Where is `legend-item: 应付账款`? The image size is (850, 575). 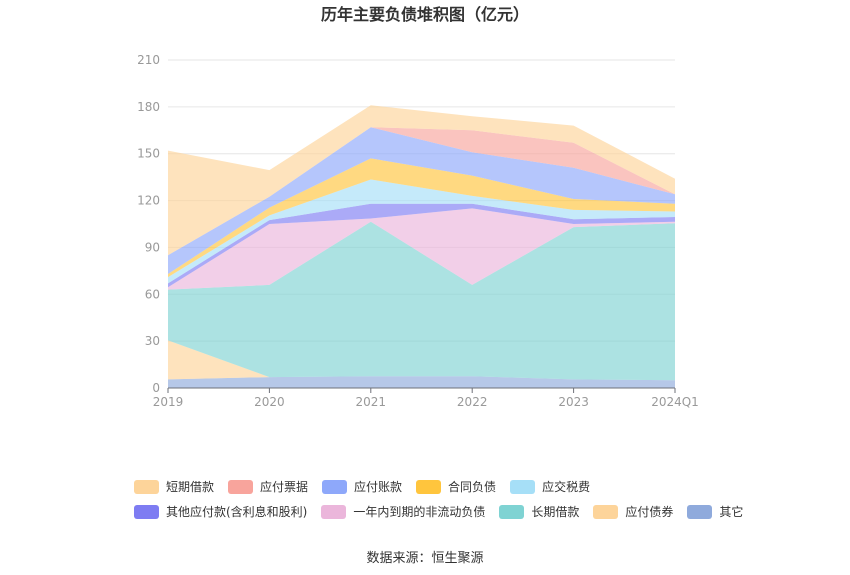
legend-item: 应付账款 is located at coordinates (362, 486).